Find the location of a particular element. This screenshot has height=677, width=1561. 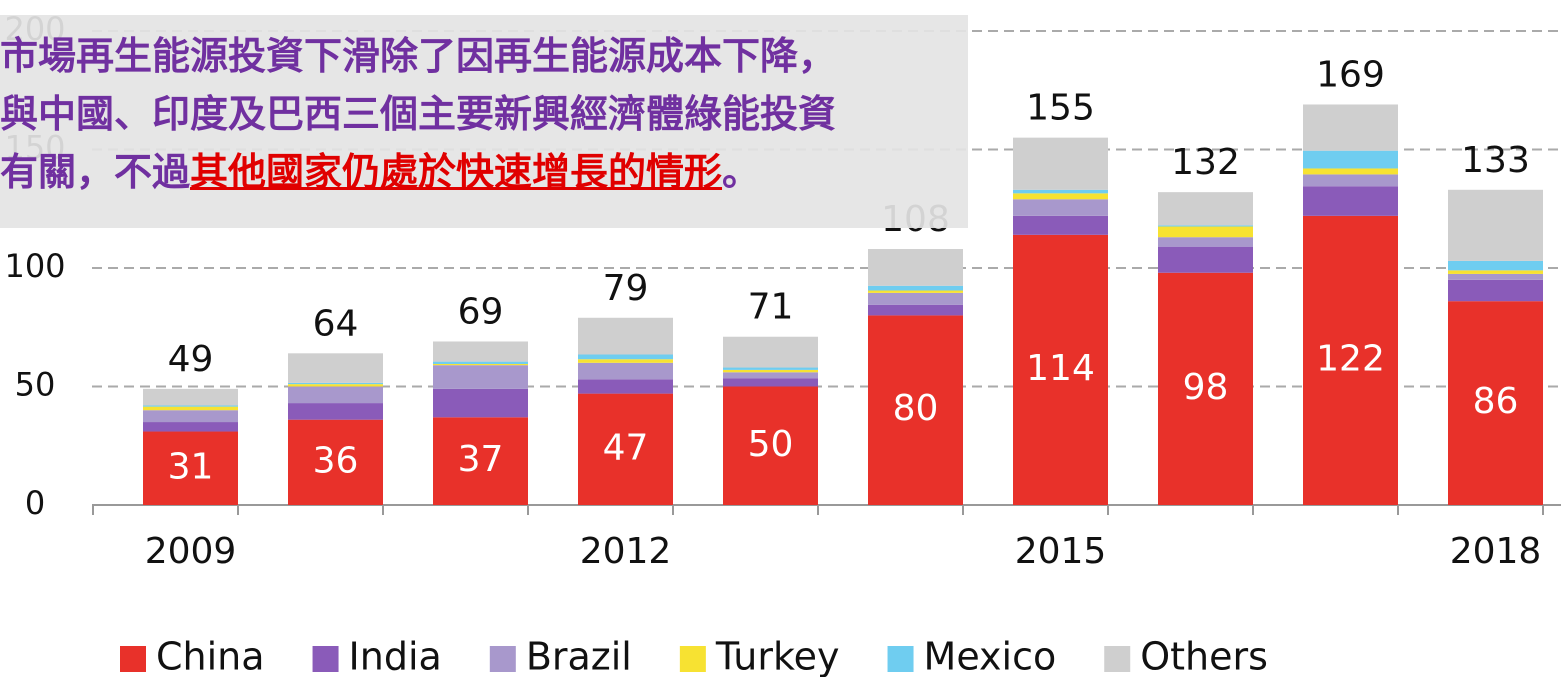

legend-label: Mexico is located at coordinates (990, 656).